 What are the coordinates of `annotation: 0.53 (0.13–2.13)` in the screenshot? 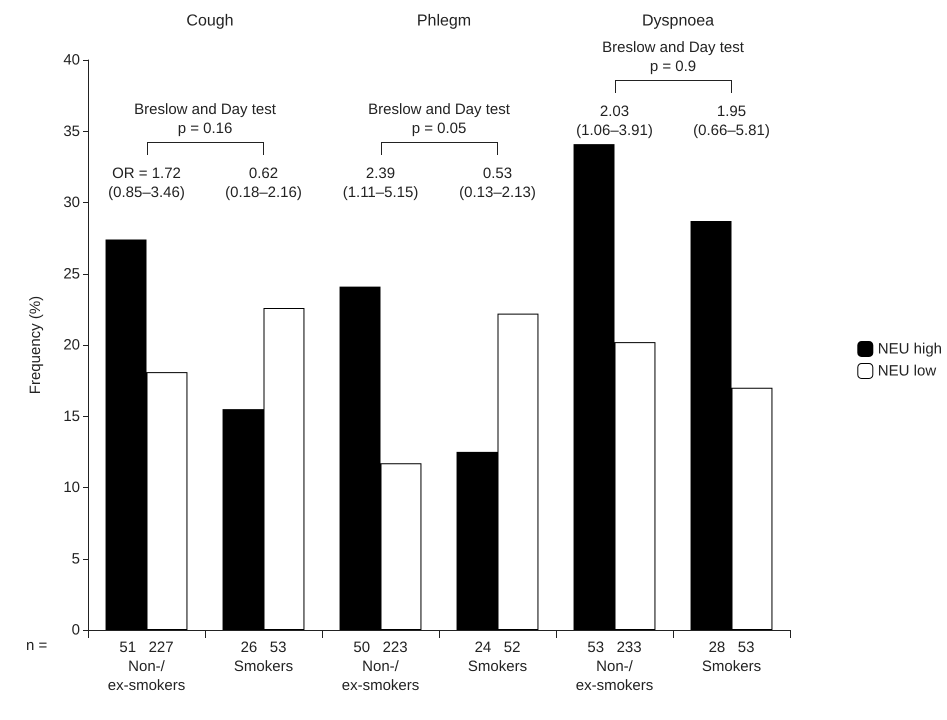 It's located at (497, 183).